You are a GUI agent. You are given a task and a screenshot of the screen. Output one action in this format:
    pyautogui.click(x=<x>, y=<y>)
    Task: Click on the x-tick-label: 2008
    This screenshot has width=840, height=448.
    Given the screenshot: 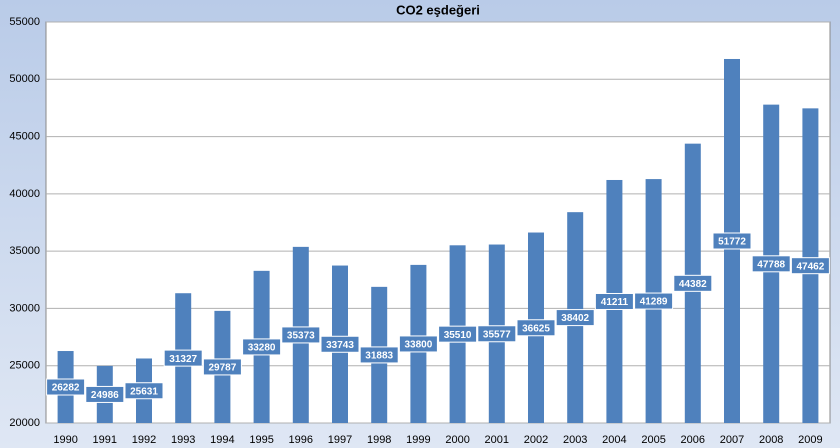 What is the action you would take?
    pyautogui.click(x=771, y=440)
    